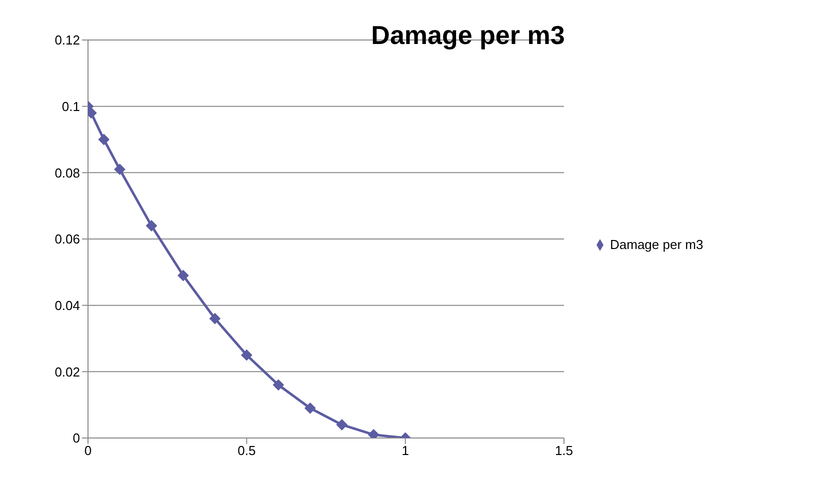 This screenshot has height=488, width=832. What do you see at coordinates (88, 450) in the screenshot?
I see `x-tick-label: 0` at bounding box center [88, 450].